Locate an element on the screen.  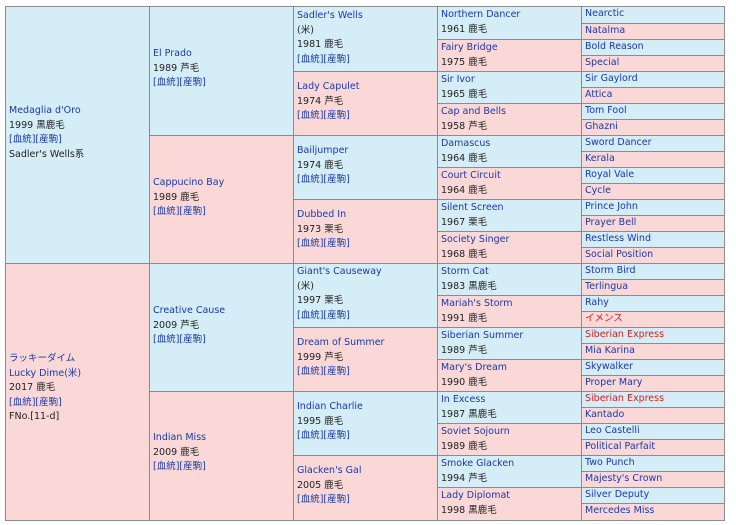
gen5-cell: Proper Mary is located at coordinates (653, 383).